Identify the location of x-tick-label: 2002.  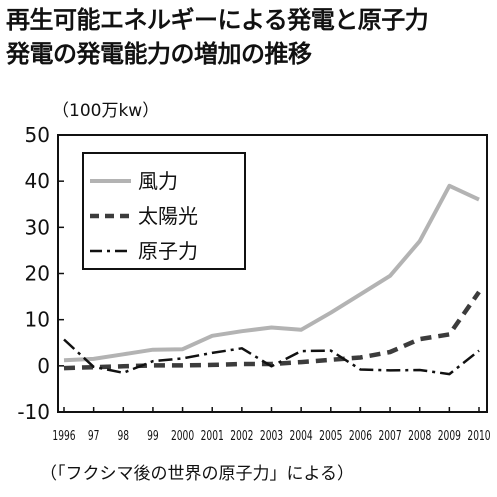
(241, 436).